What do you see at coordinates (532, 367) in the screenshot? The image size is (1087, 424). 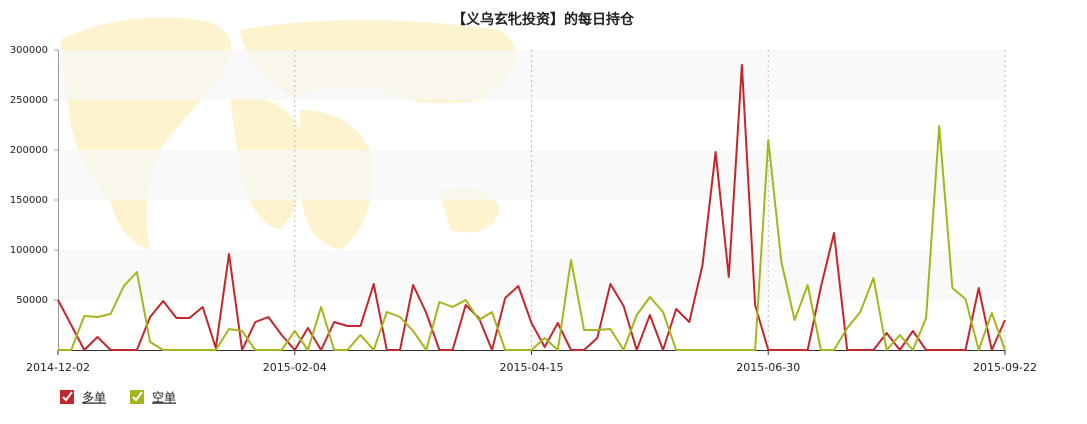 I see `x-tick-label: 2015-04-15` at bounding box center [532, 367].